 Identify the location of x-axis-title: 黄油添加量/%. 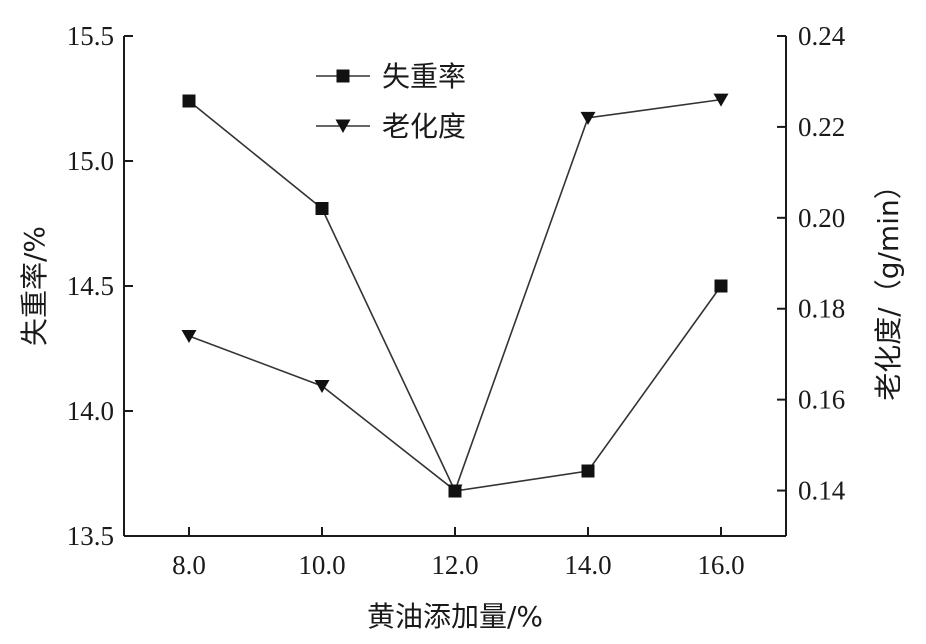
(455, 616).